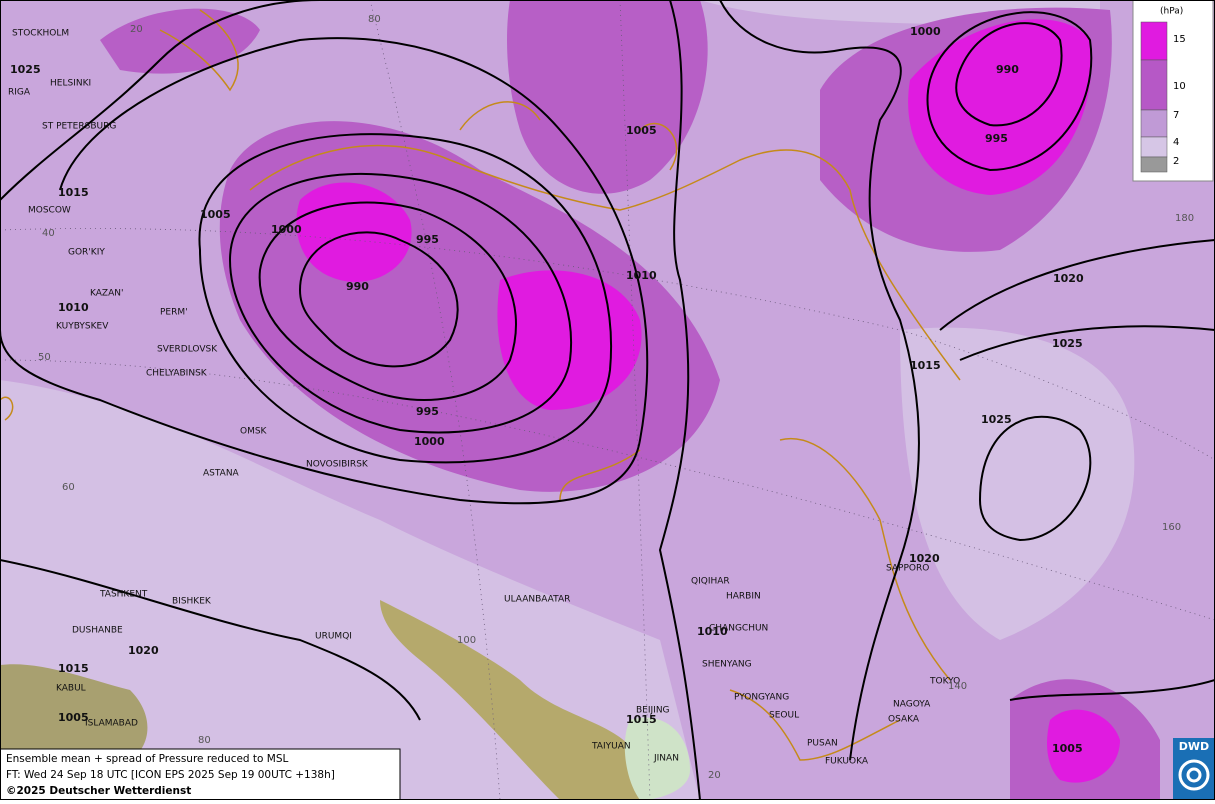 This screenshot has height=804, width=1215. I want to click on isobar-label: 995, so click(427, 239).